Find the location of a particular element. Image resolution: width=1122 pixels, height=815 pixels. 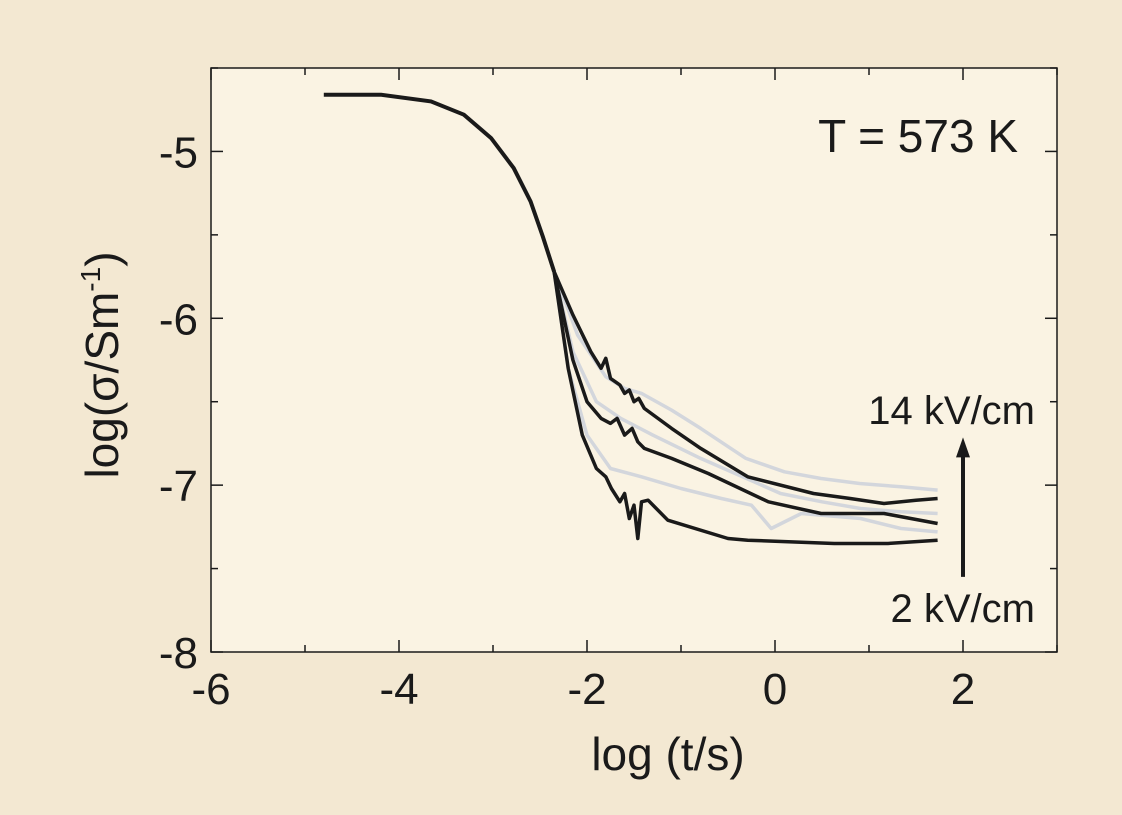

x-tick-label: 0 is located at coordinates (775, 689).